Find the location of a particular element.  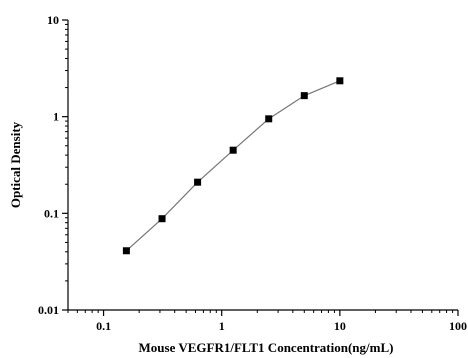

y-tick-label: 1 is located at coordinates (56, 117).